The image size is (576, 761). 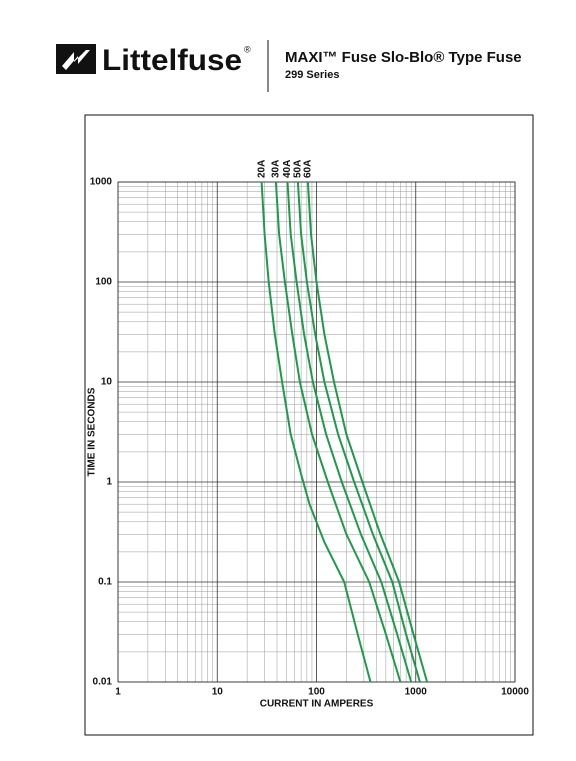 What do you see at coordinates (76, 60) in the screenshot?
I see `logo-glyph` at bounding box center [76, 60].